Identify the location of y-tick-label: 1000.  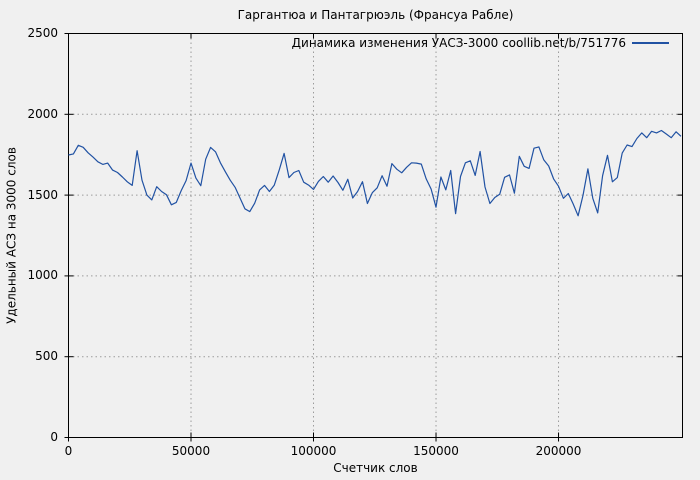
(42, 275).